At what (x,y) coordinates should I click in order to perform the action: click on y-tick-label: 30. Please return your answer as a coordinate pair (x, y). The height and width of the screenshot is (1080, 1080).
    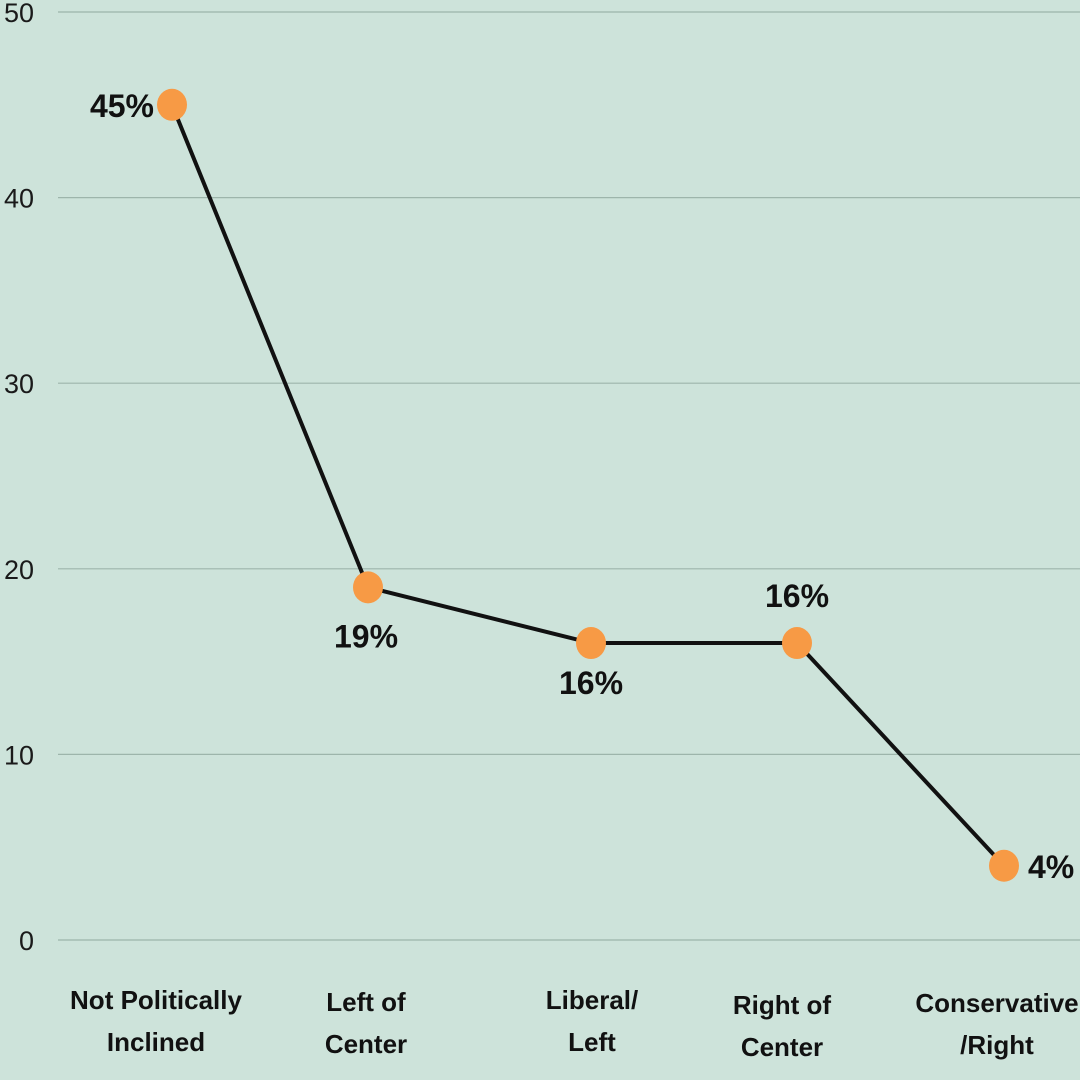
    Looking at the image, I should click on (19, 384).